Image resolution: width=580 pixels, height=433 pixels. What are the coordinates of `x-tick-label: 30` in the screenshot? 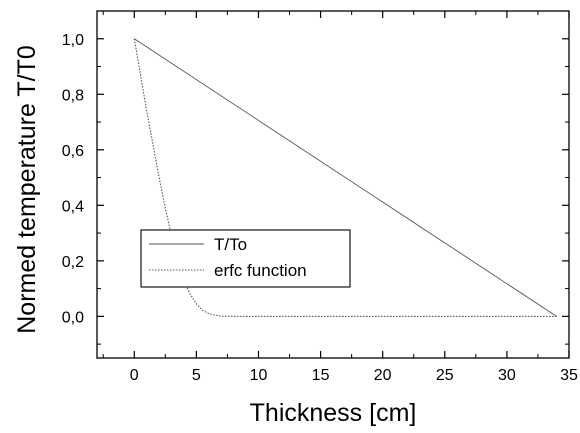 It's located at (507, 375).